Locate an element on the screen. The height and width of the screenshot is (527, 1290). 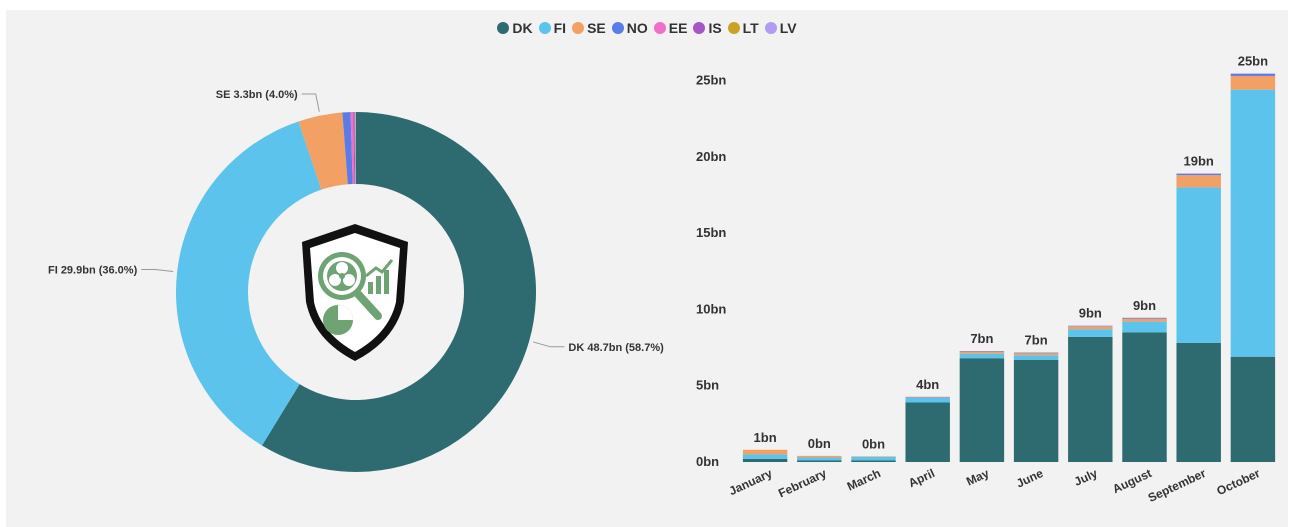
bar-march-se is located at coordinates (873, 456).